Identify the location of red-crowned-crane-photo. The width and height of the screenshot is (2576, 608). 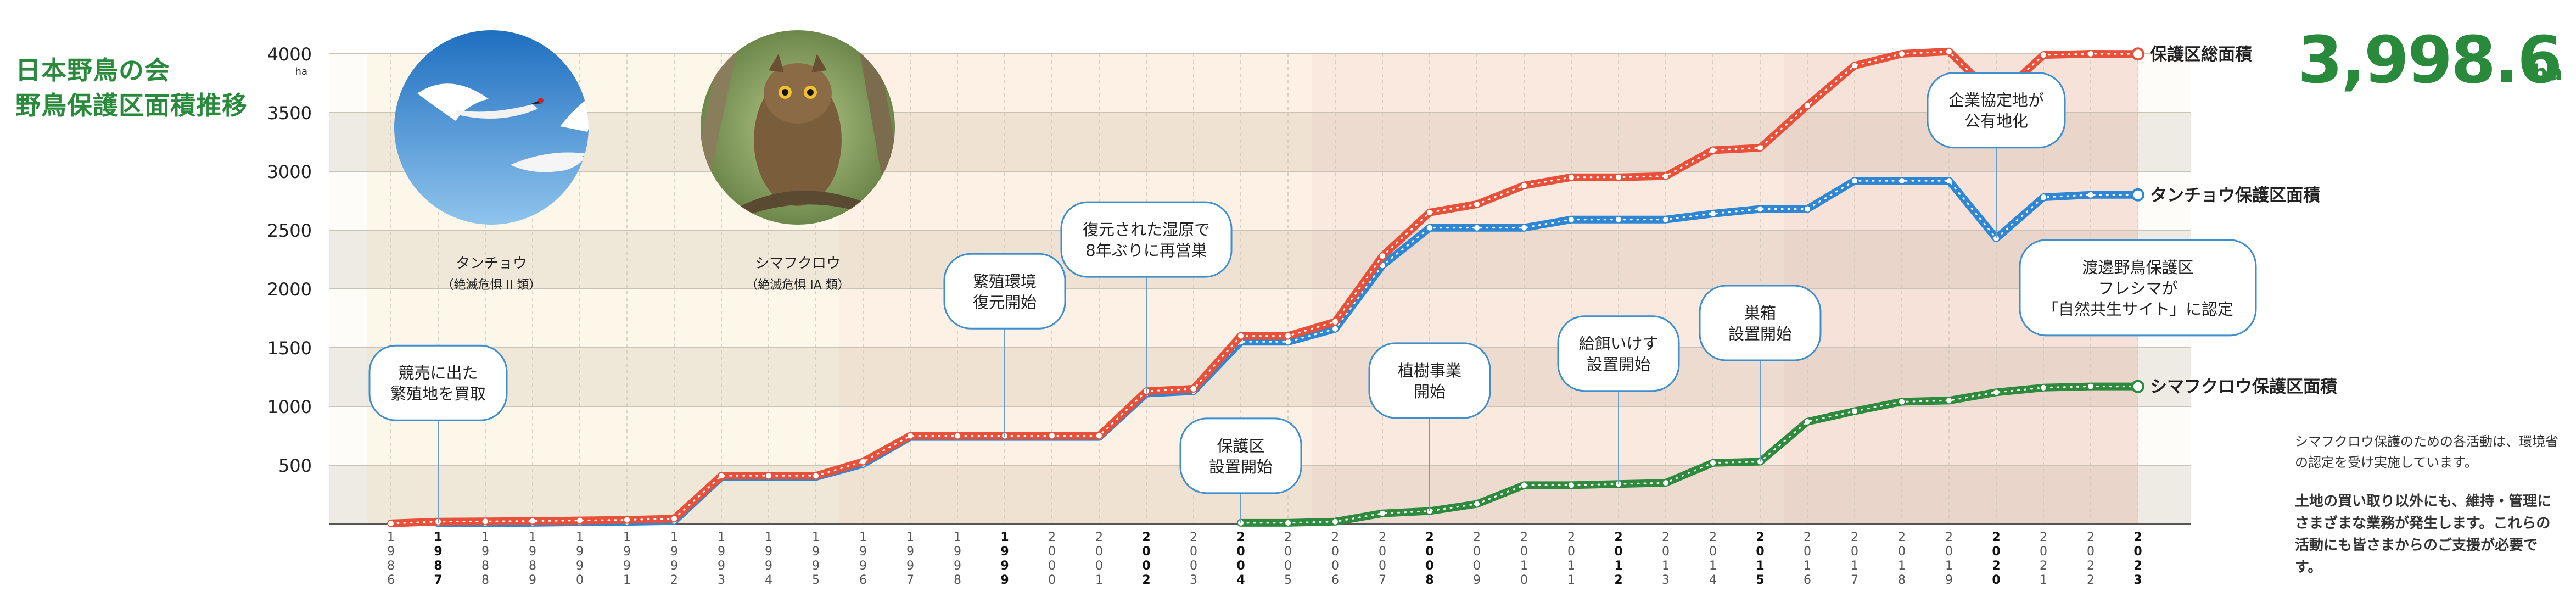
(492, 127).